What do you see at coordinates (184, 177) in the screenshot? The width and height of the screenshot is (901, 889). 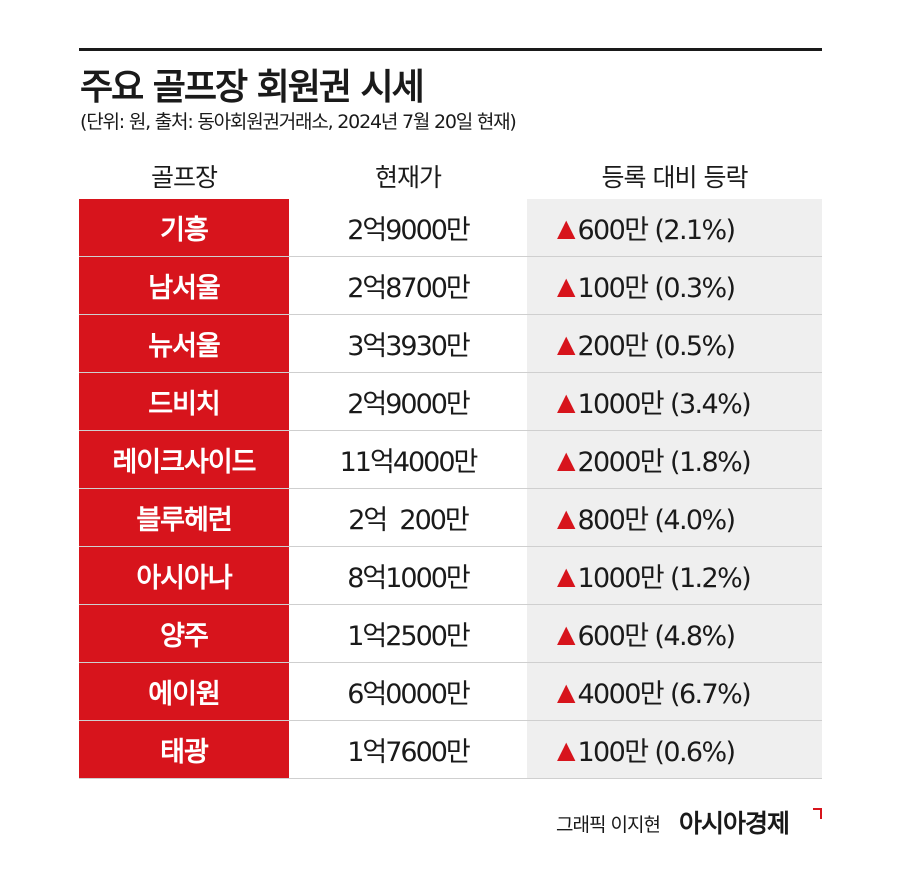 I see `column-header-golf-course: 골프장` at bounding box center [184, 177].